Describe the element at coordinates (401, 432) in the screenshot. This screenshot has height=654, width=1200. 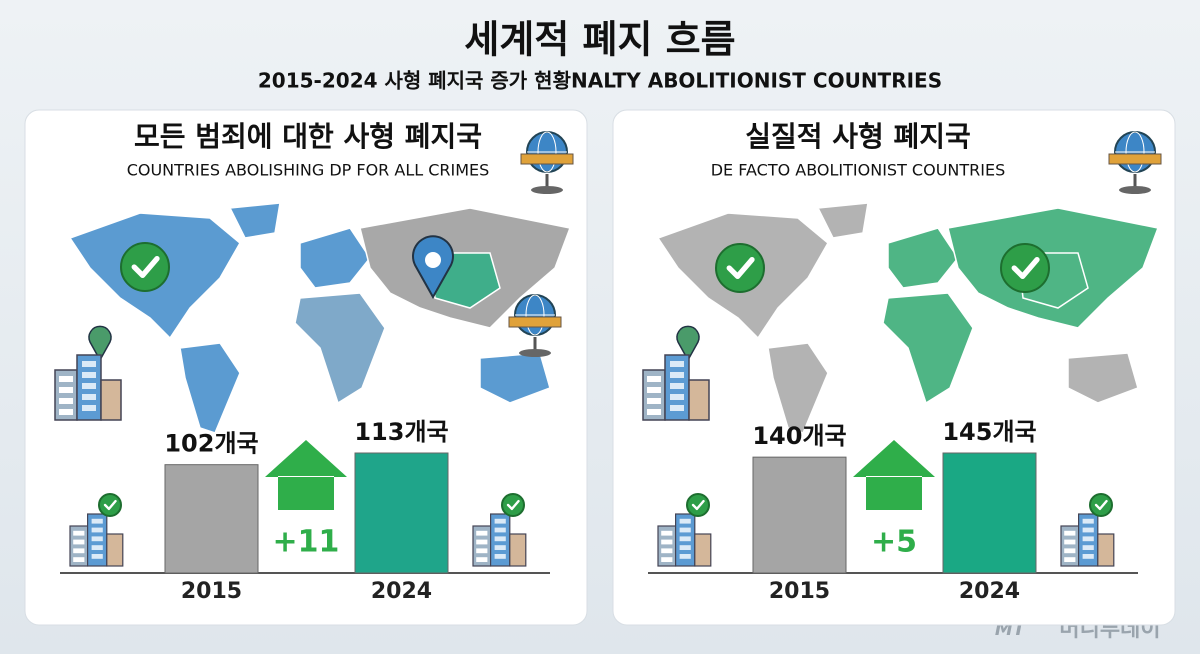
I see `value-label: 113개국` at that location.